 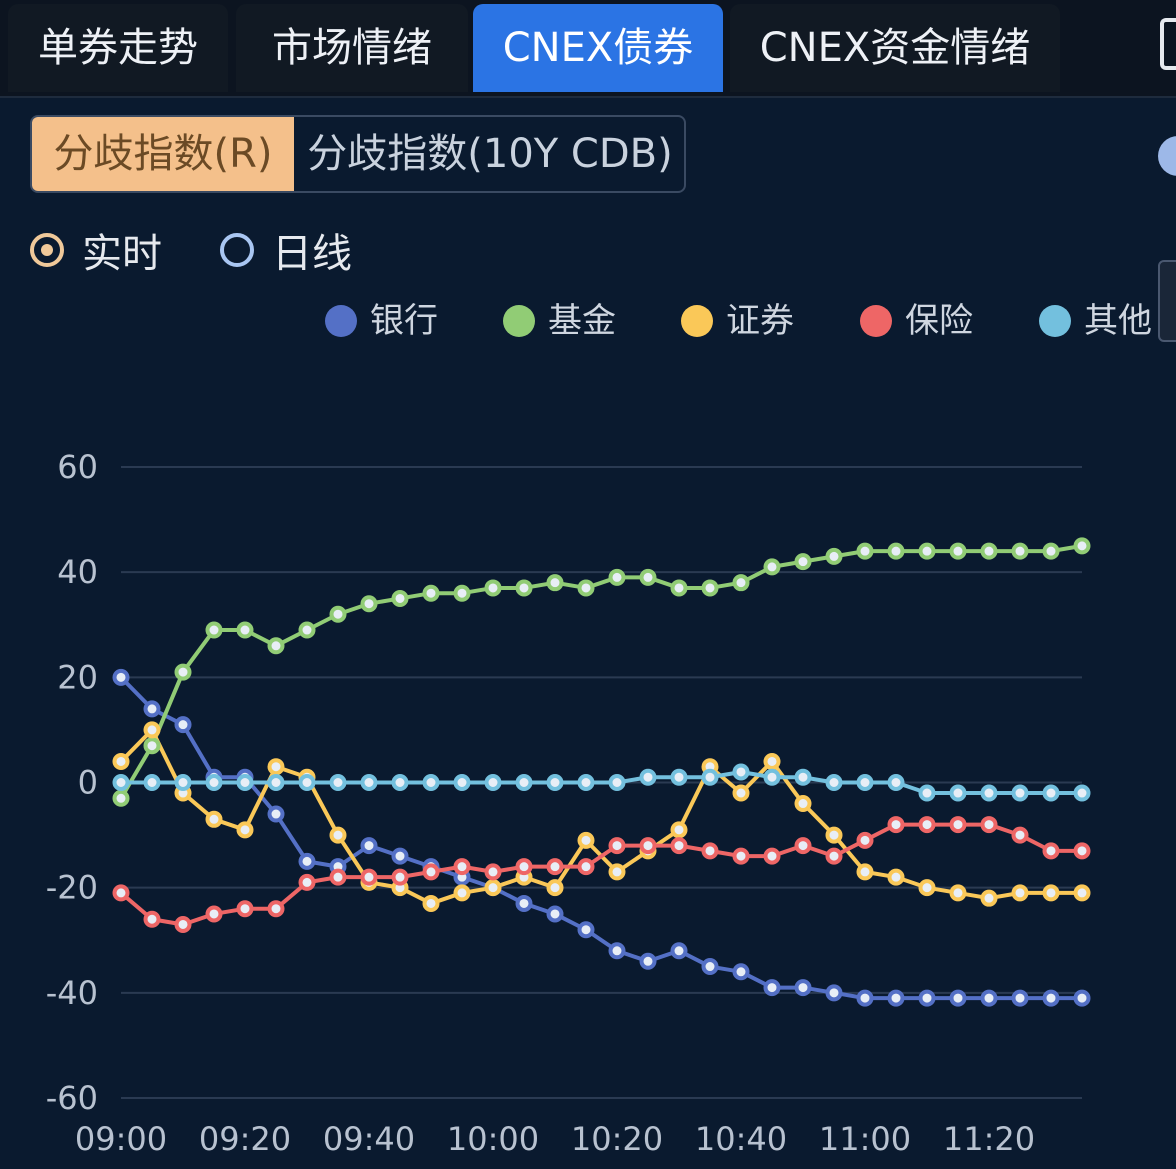 I want to click on tab-cnex-fund-sentiment: CNEX资金情绪, so click(x=895, y=48).